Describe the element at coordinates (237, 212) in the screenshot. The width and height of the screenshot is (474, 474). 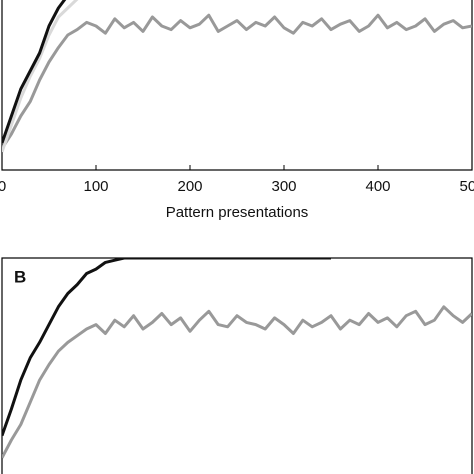
I see `x-axis-label: Pattern presentations` at that location.